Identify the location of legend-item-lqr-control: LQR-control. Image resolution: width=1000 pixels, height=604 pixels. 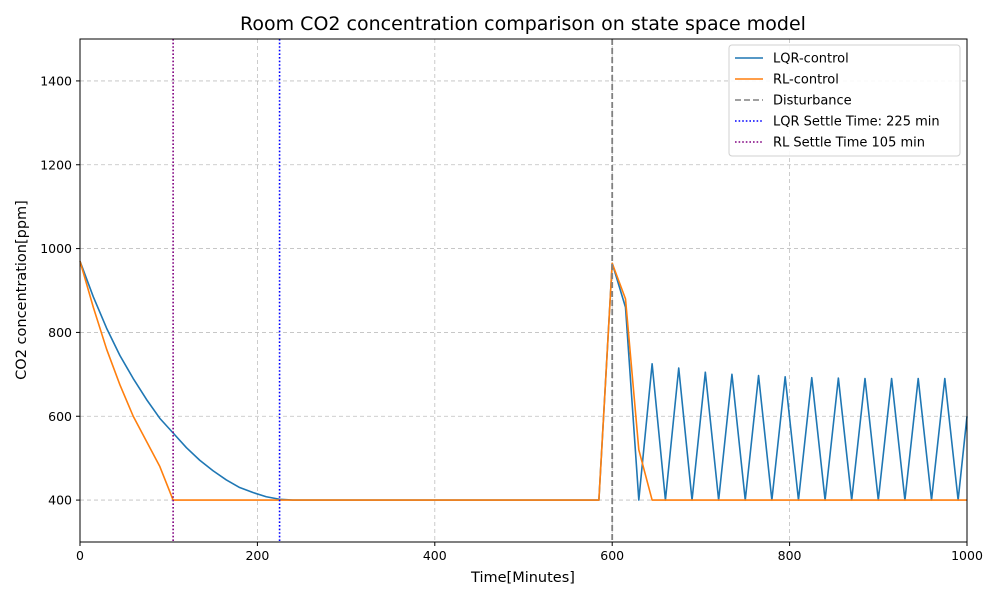
(792, 59).